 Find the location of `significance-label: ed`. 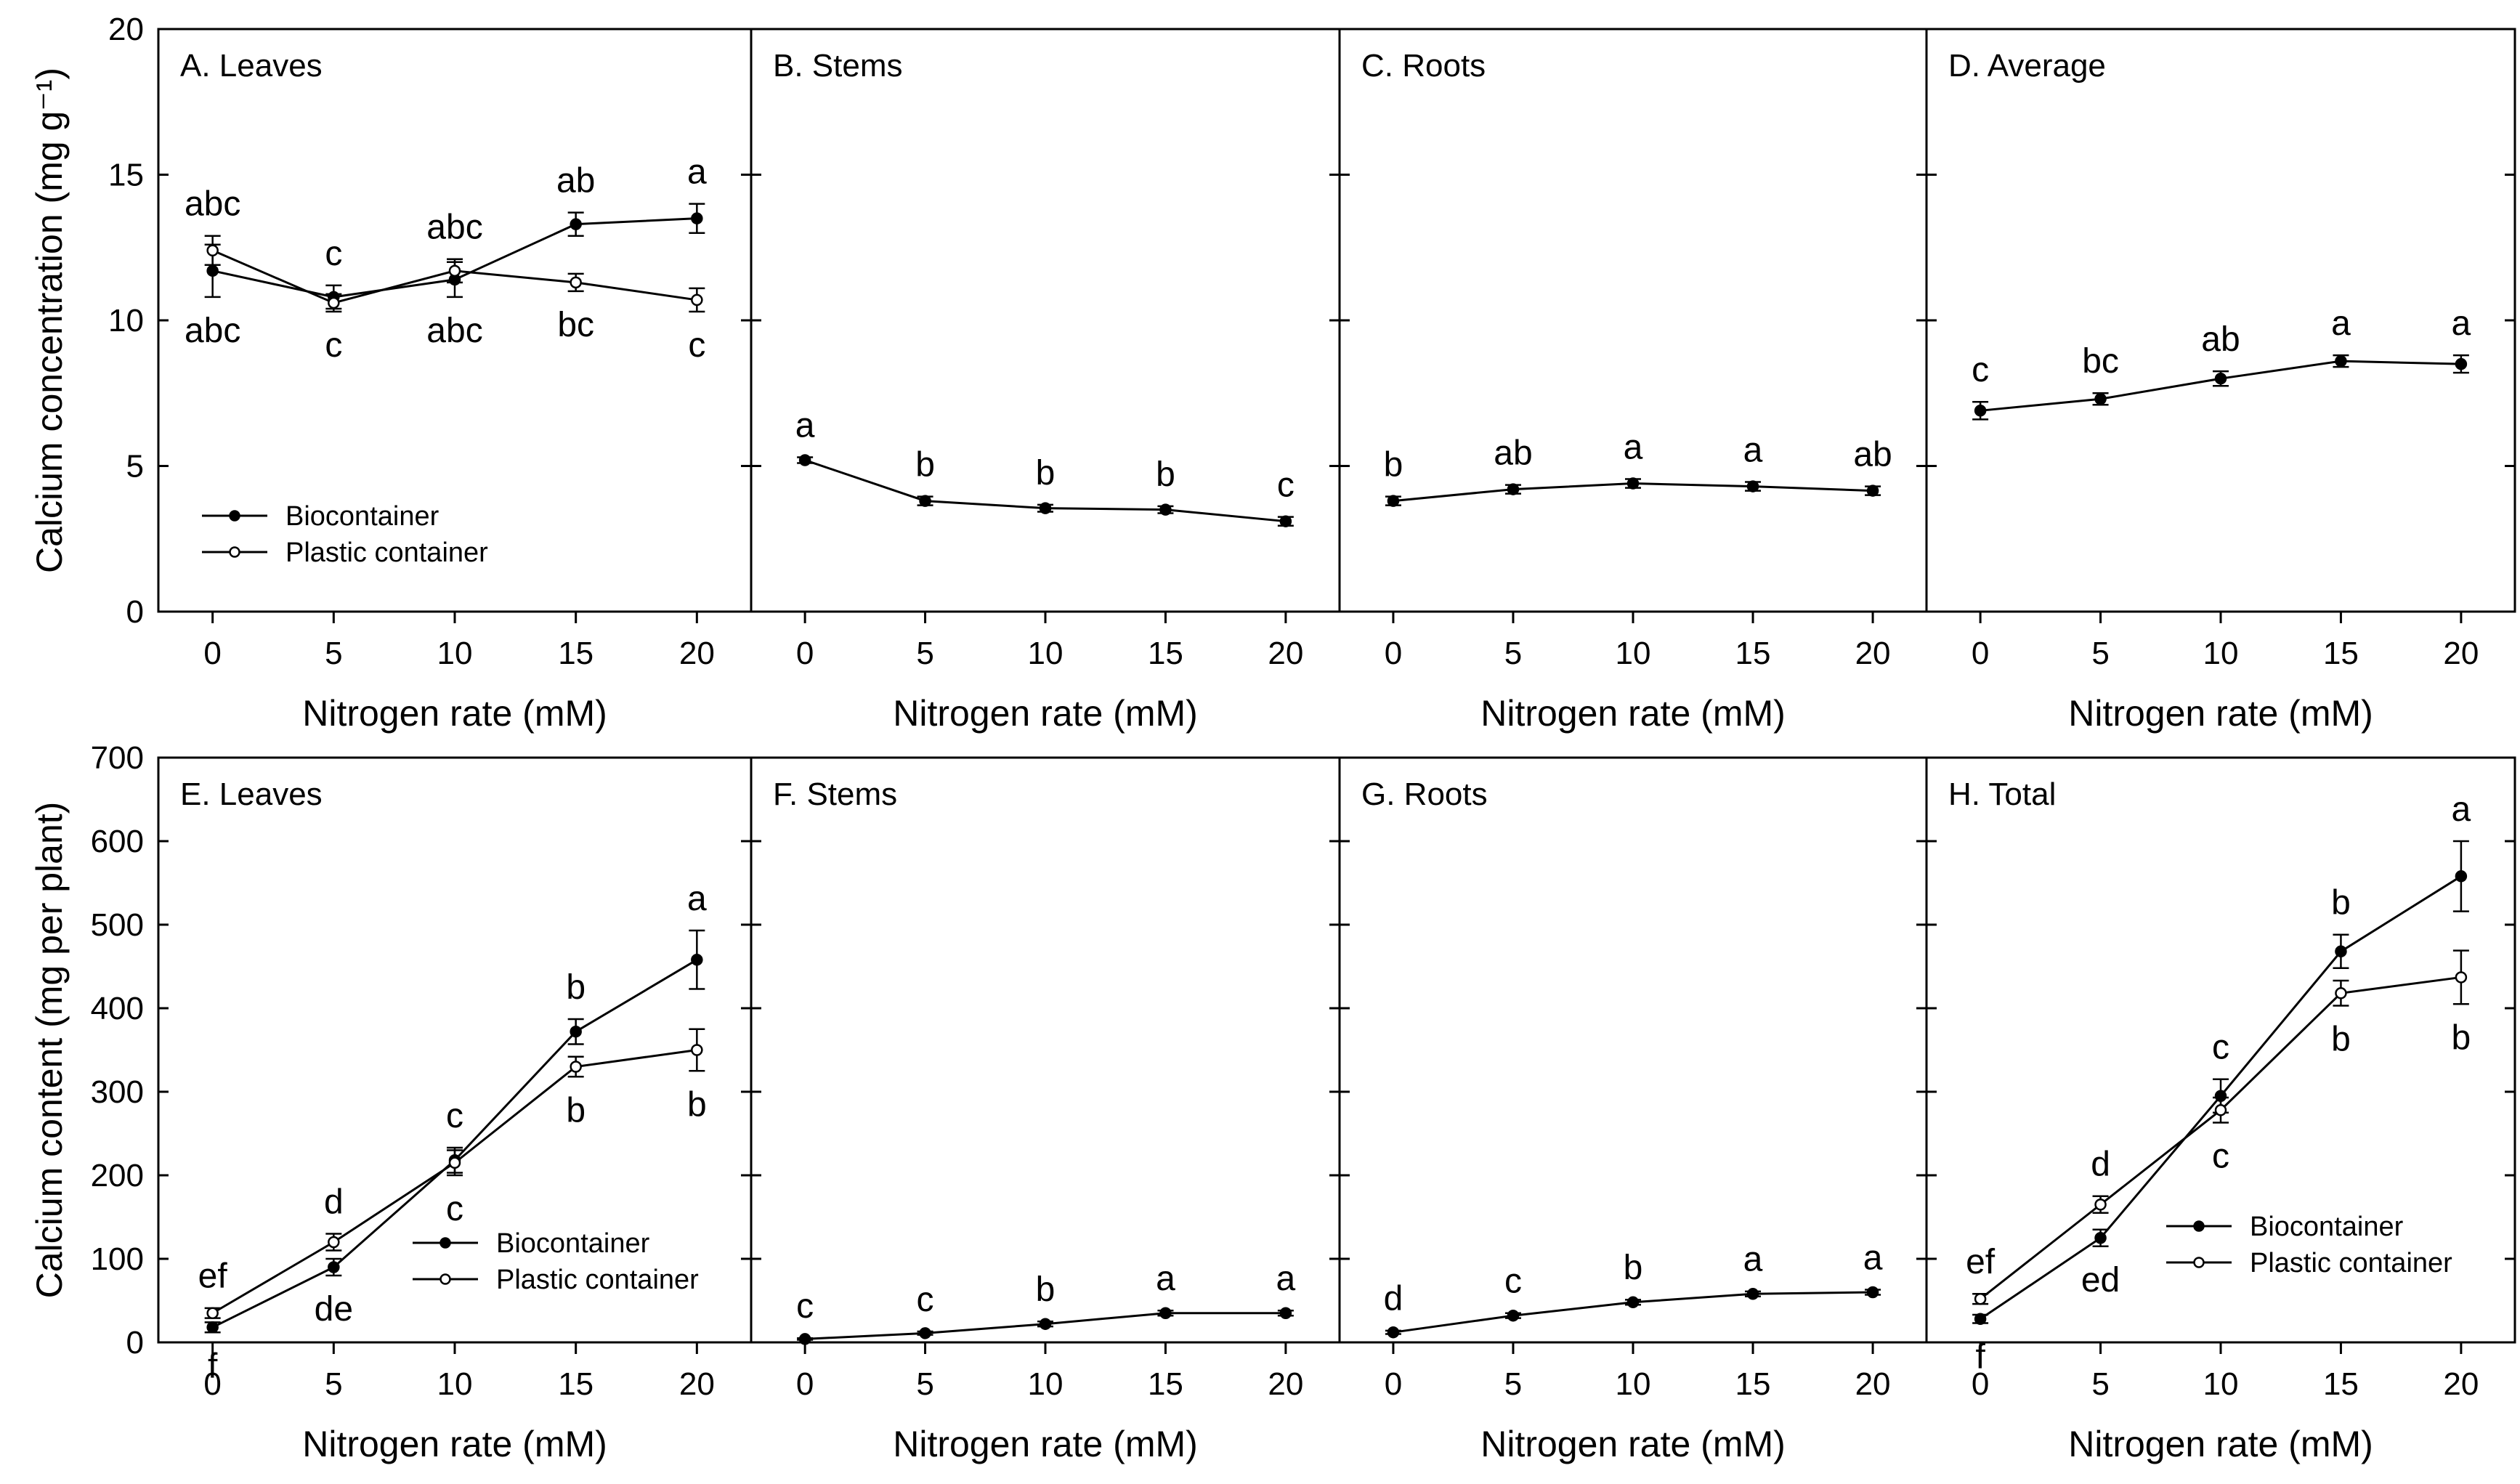

significance-label: ed is located at coordinates (2100, 1280).